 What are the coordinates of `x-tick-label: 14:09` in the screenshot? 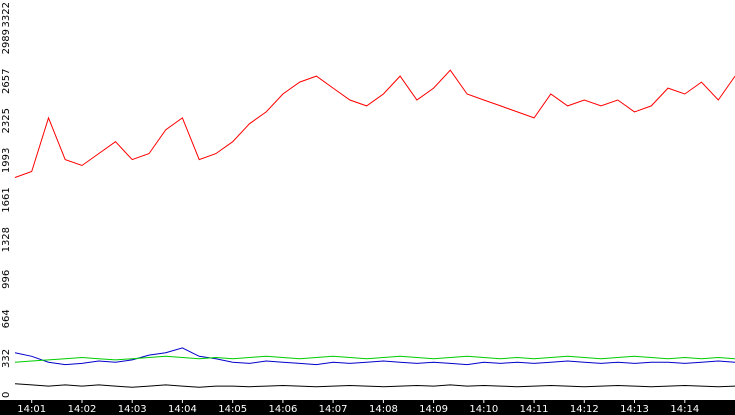 It's located at (433, 409).